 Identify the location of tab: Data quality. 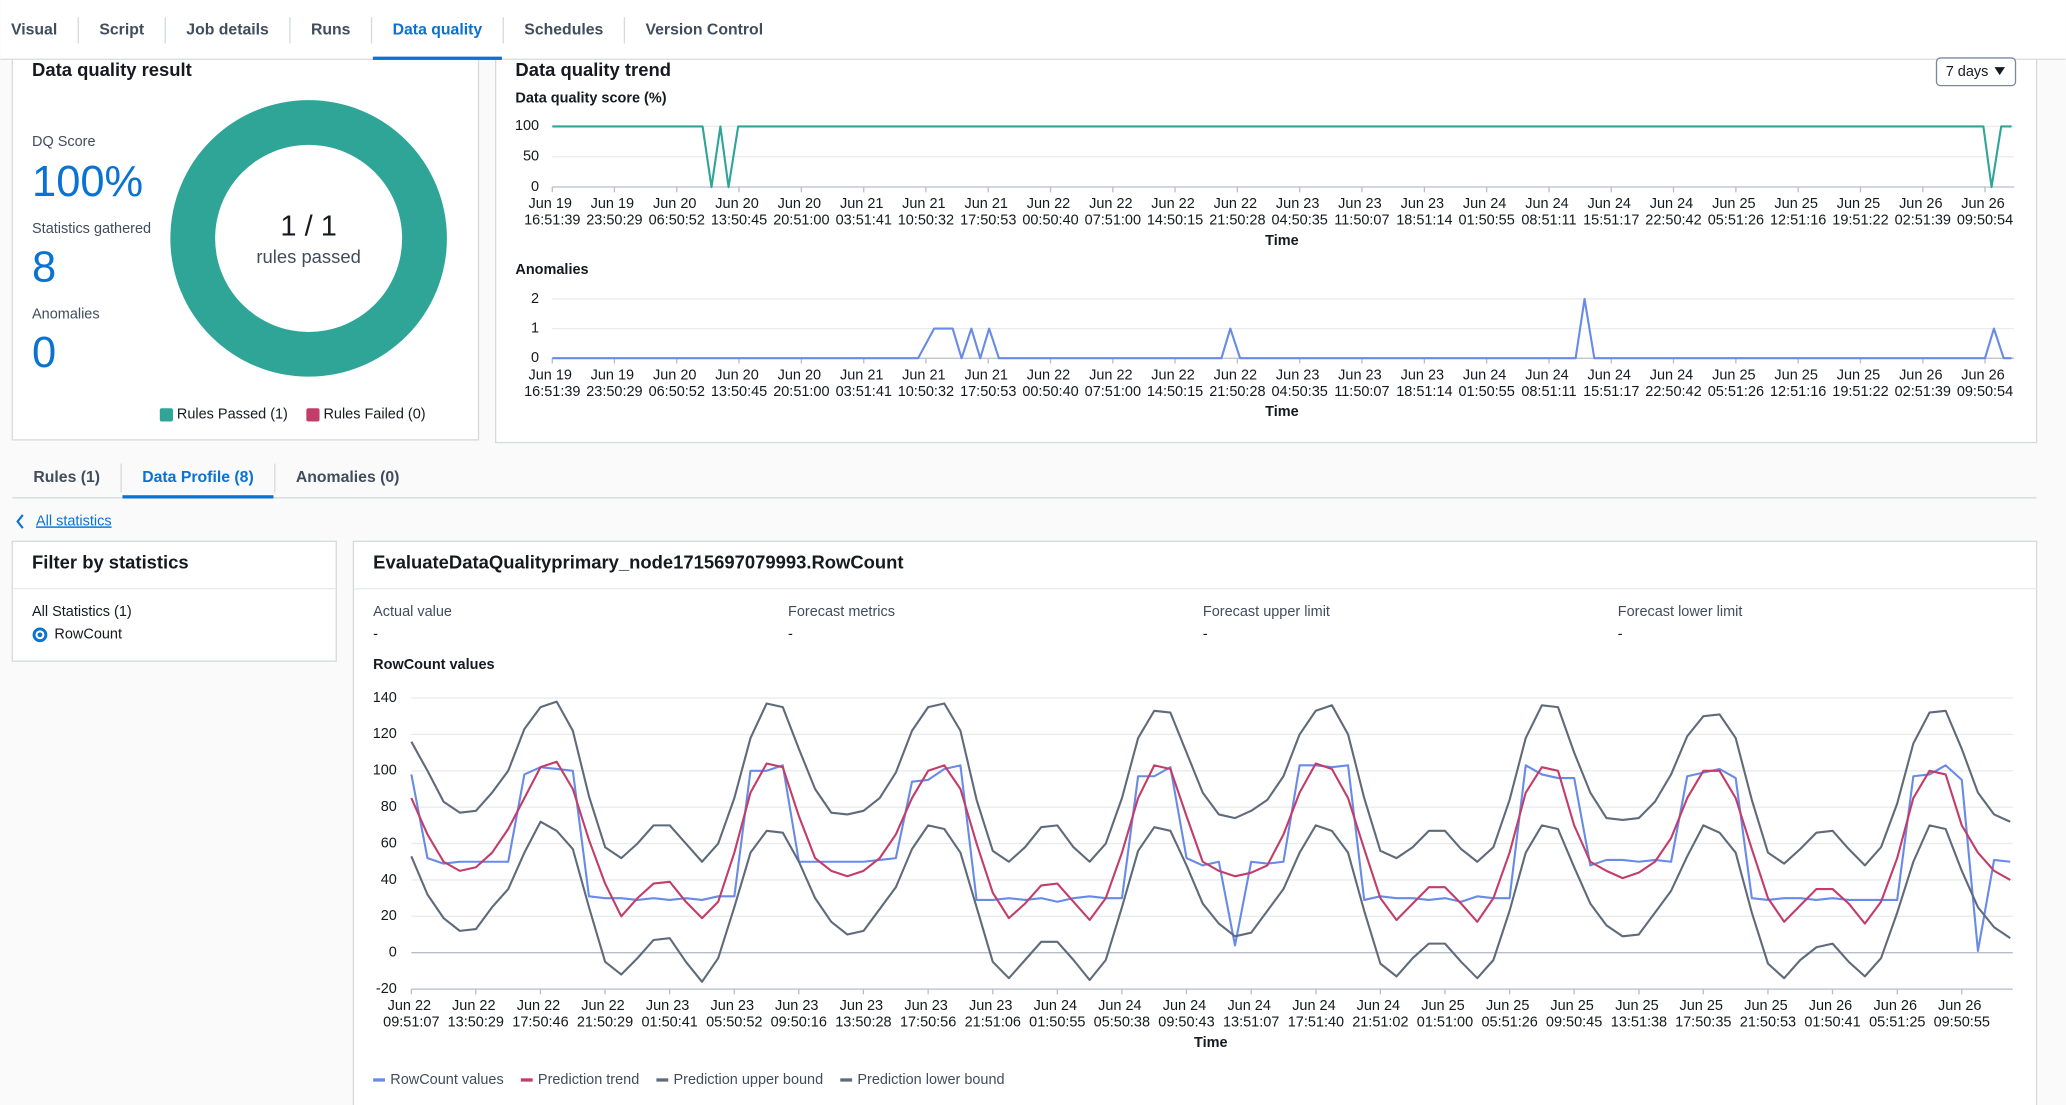
(438, 29).